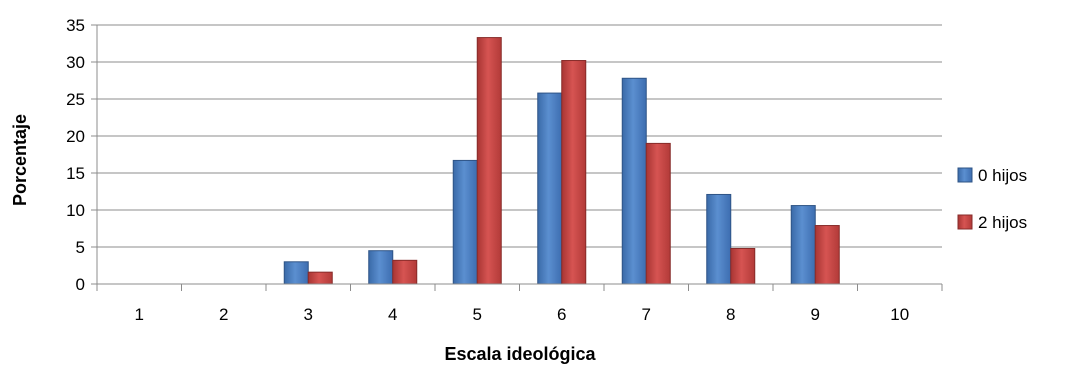  Describe the element at coordinates (308, 314) in the screenshot. I see `x-tick-label: 3` at that location.